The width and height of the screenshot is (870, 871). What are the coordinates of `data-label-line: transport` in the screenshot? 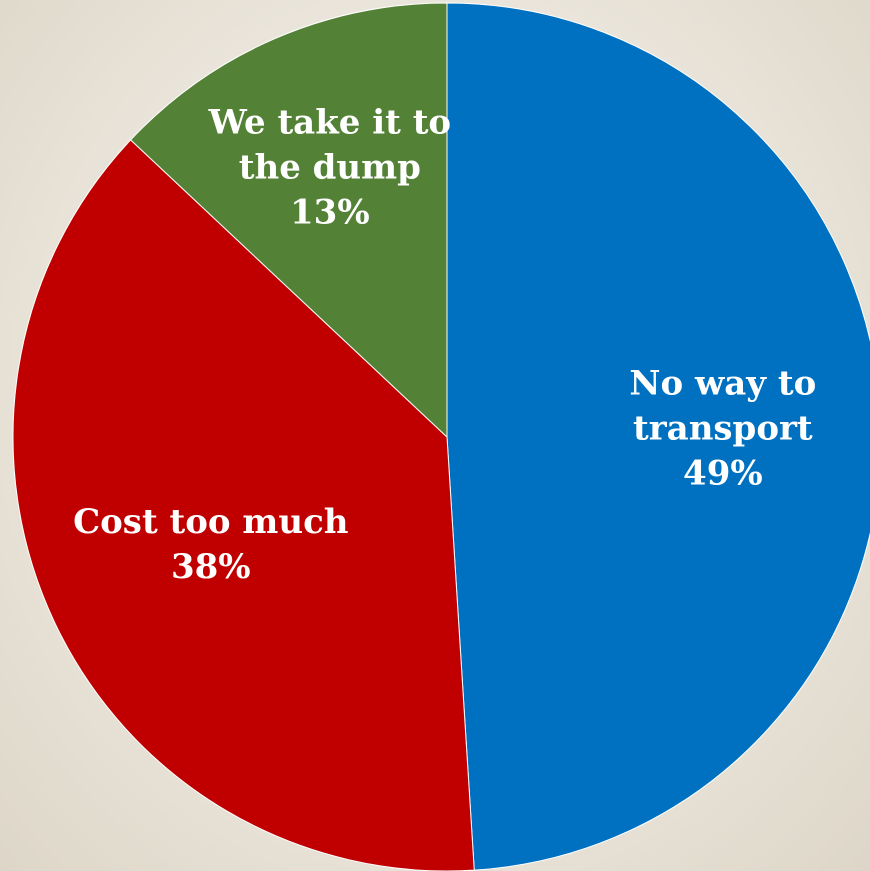 It's located at (723, 429).